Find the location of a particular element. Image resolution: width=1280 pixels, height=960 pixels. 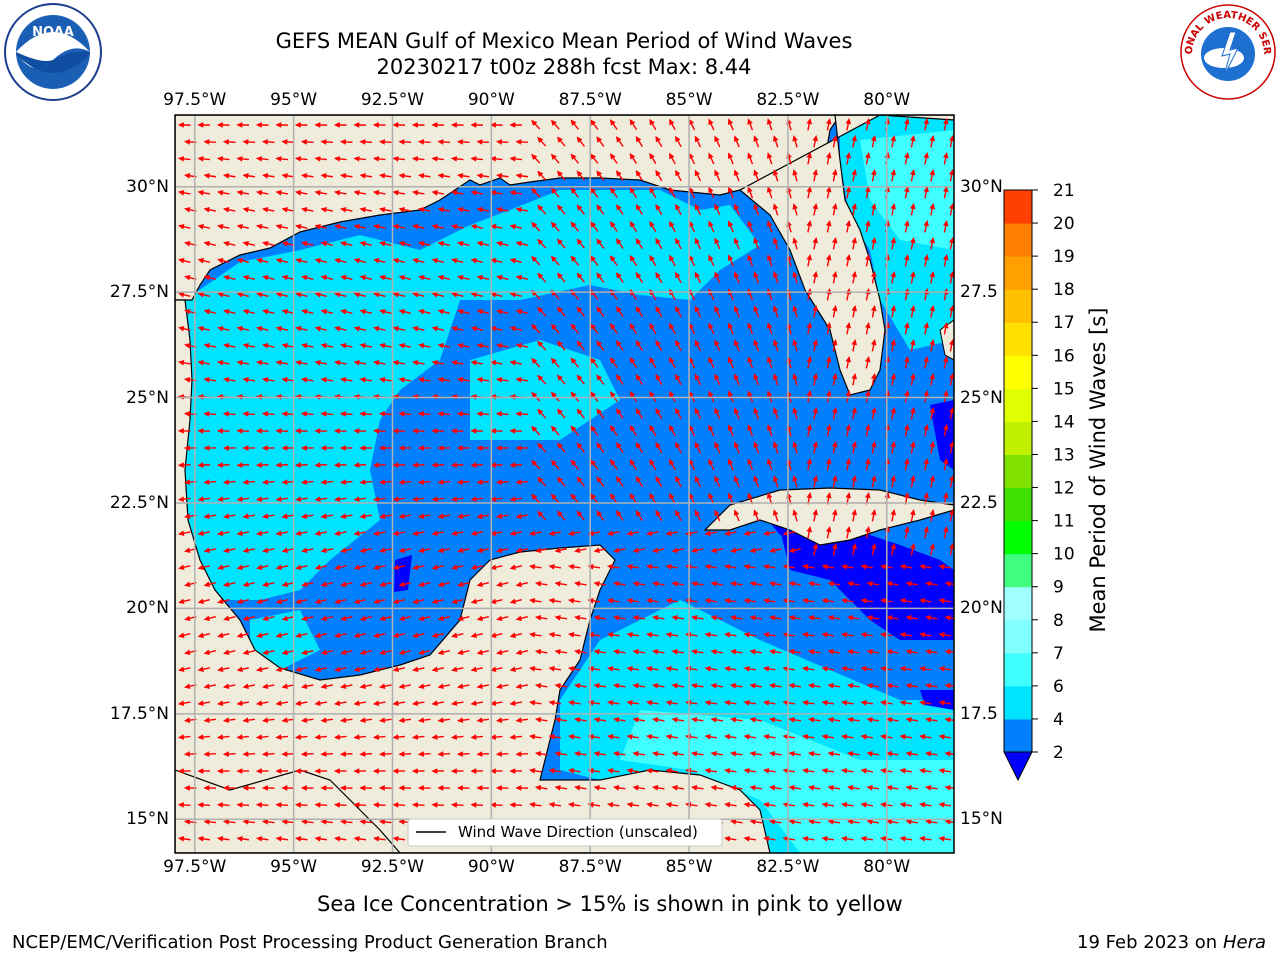

map-subtitle: 20230217 t00z 288h fcst Max: 8.44 is located at coordinates (564, 67).